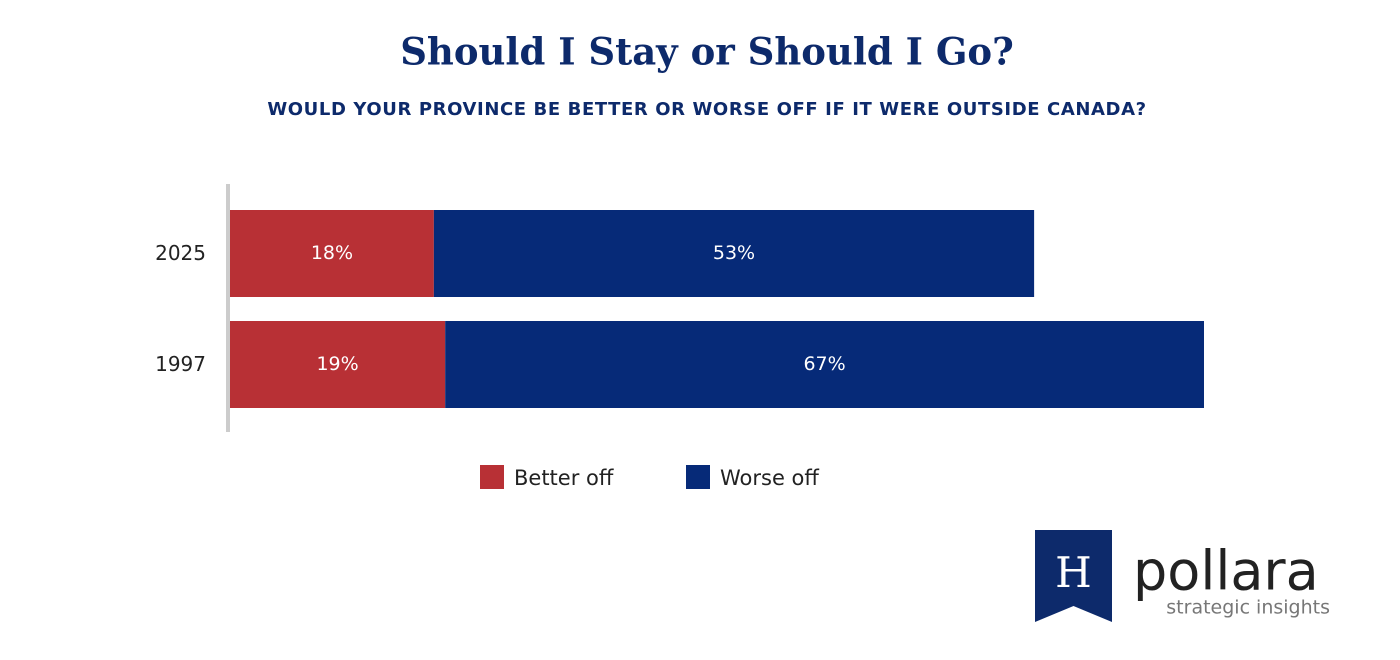 The image size is (1400, 660). Describe the element at coordinates (769, 478) in the screenshot. I see `legend-label: Worse off` at that location.